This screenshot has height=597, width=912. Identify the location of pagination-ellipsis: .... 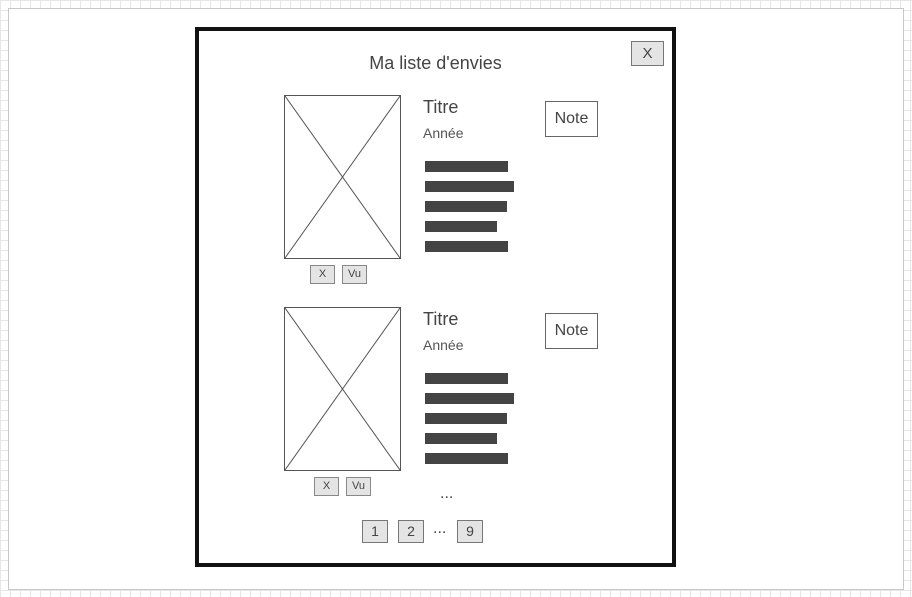
(440, 528).